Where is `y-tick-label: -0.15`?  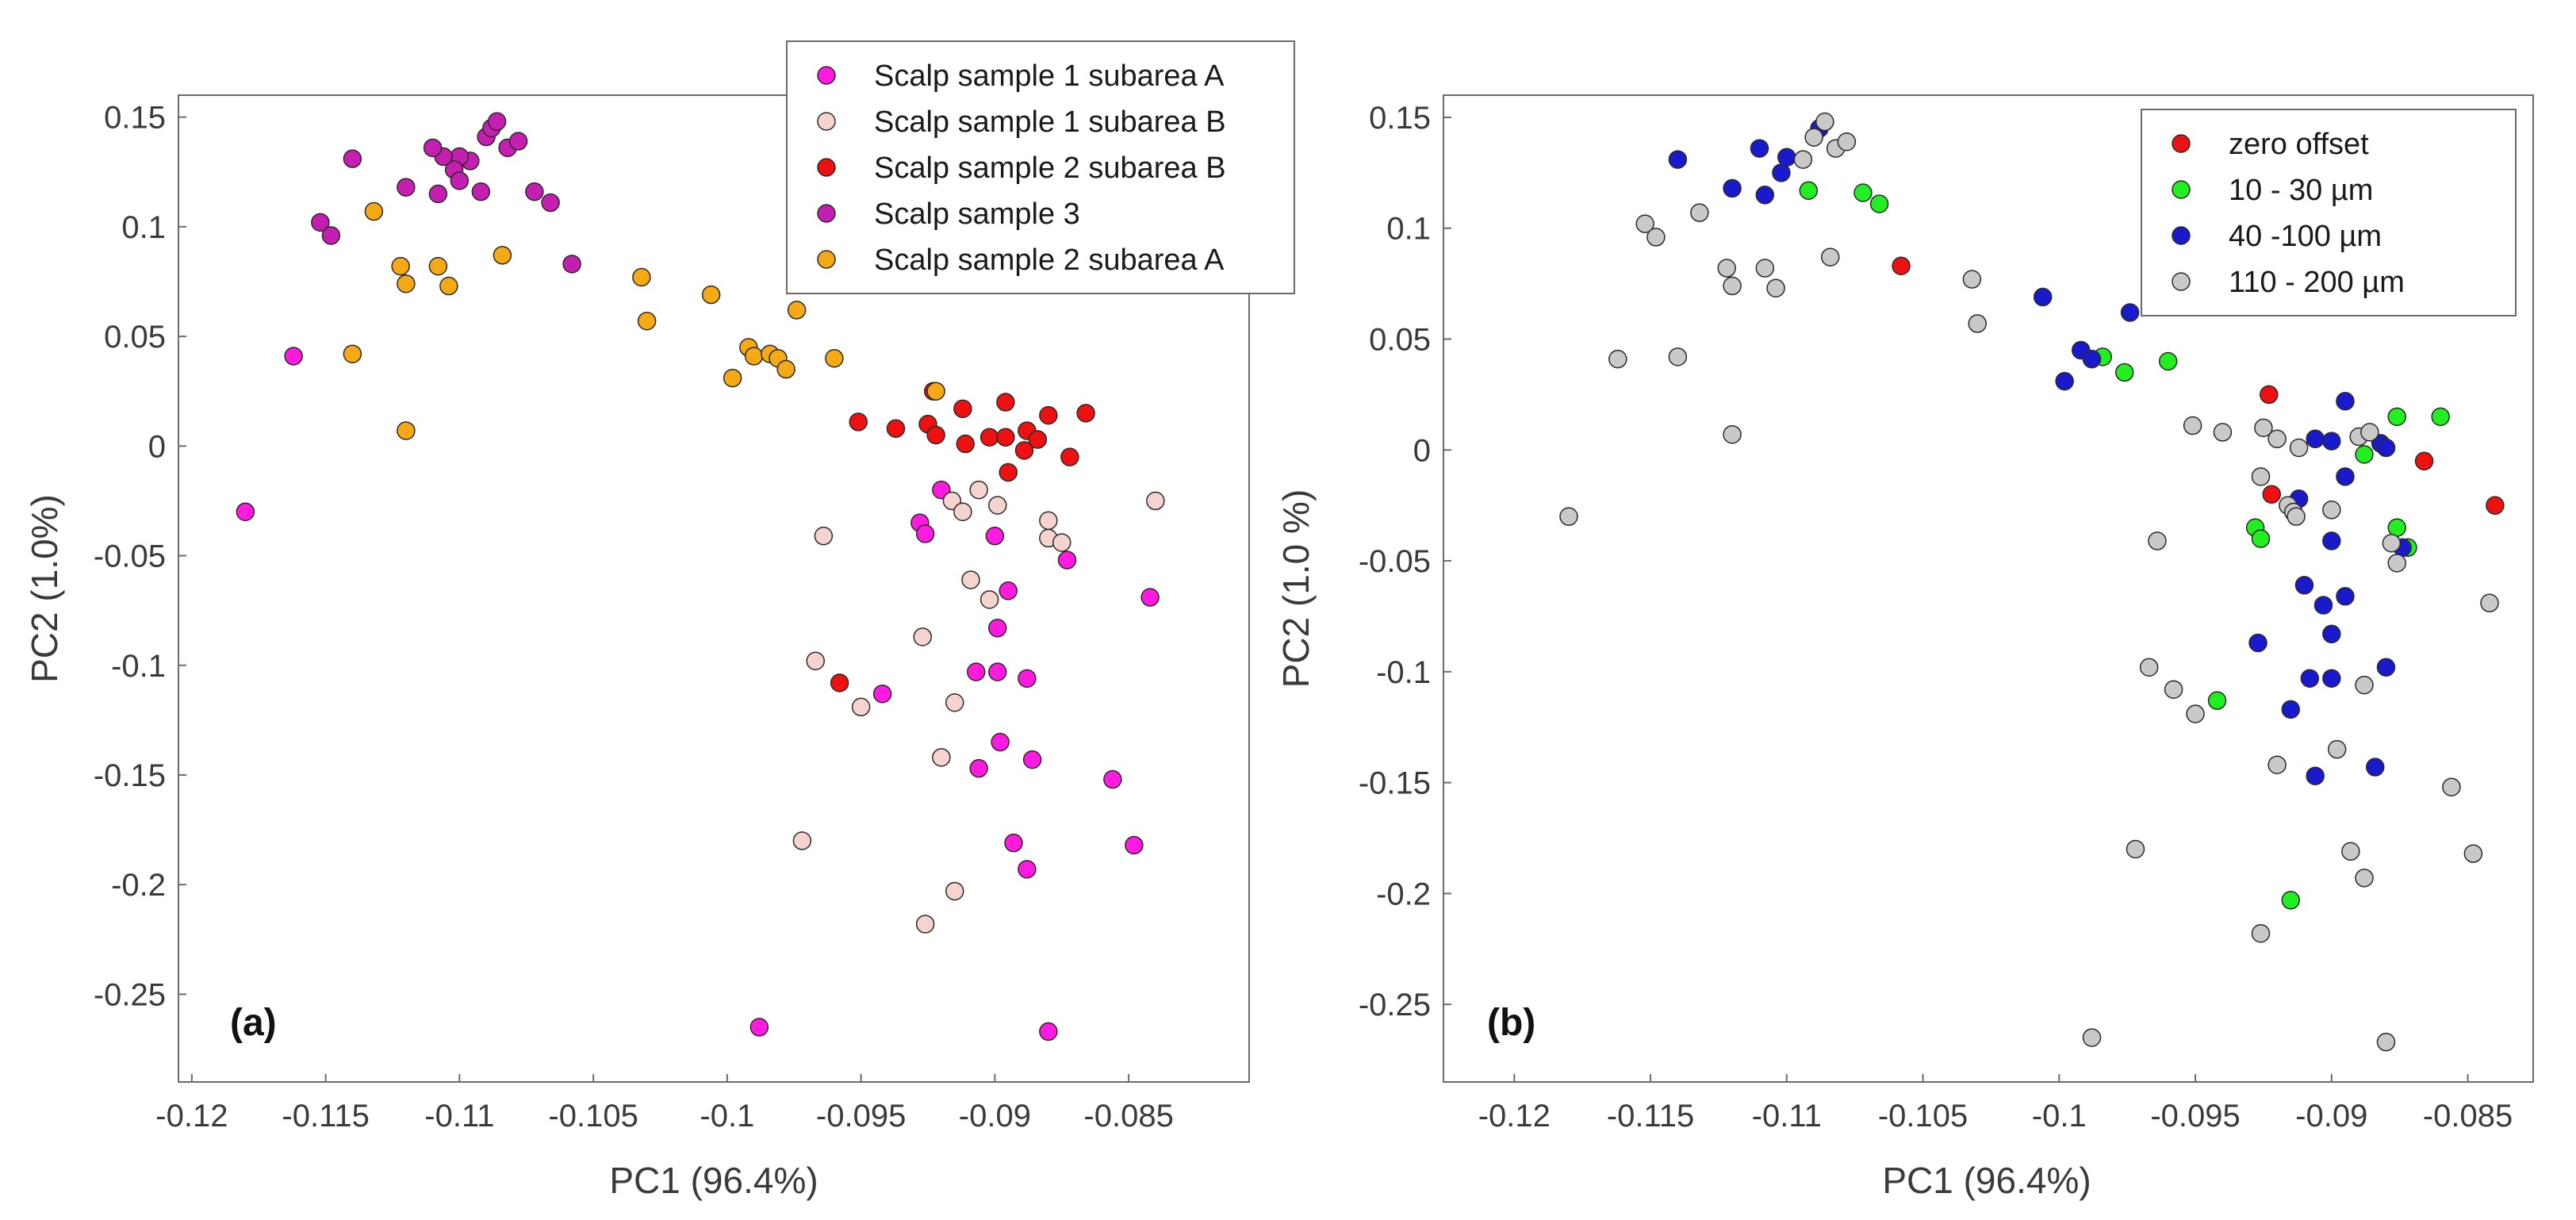
y-tick-label: -0.15 is located at coordinates (130, 775).